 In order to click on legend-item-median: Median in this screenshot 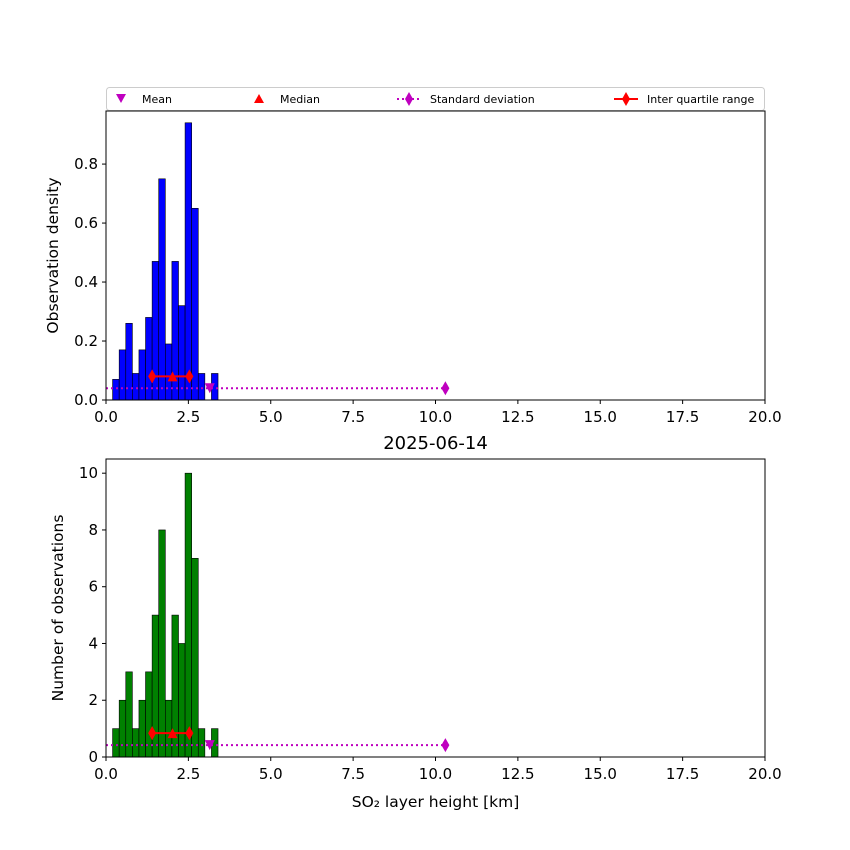, I will do `click(287, 99)`.